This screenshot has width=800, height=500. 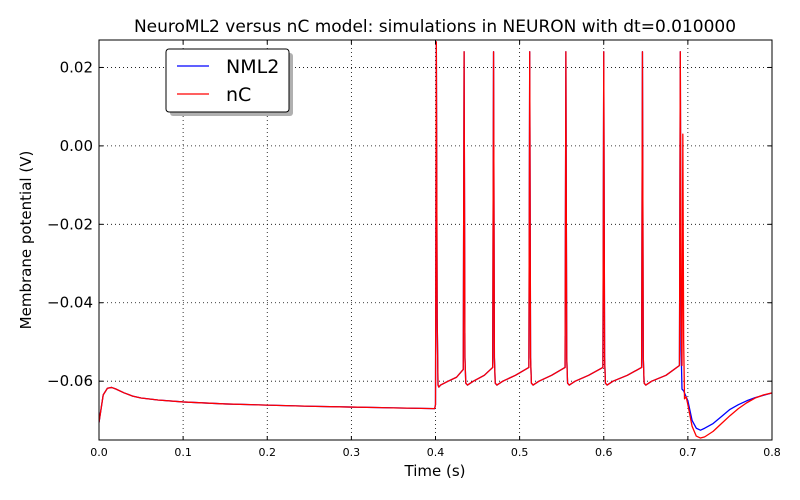 I want to click on y-tick-label: 0.02, so click(x=76, y=67).